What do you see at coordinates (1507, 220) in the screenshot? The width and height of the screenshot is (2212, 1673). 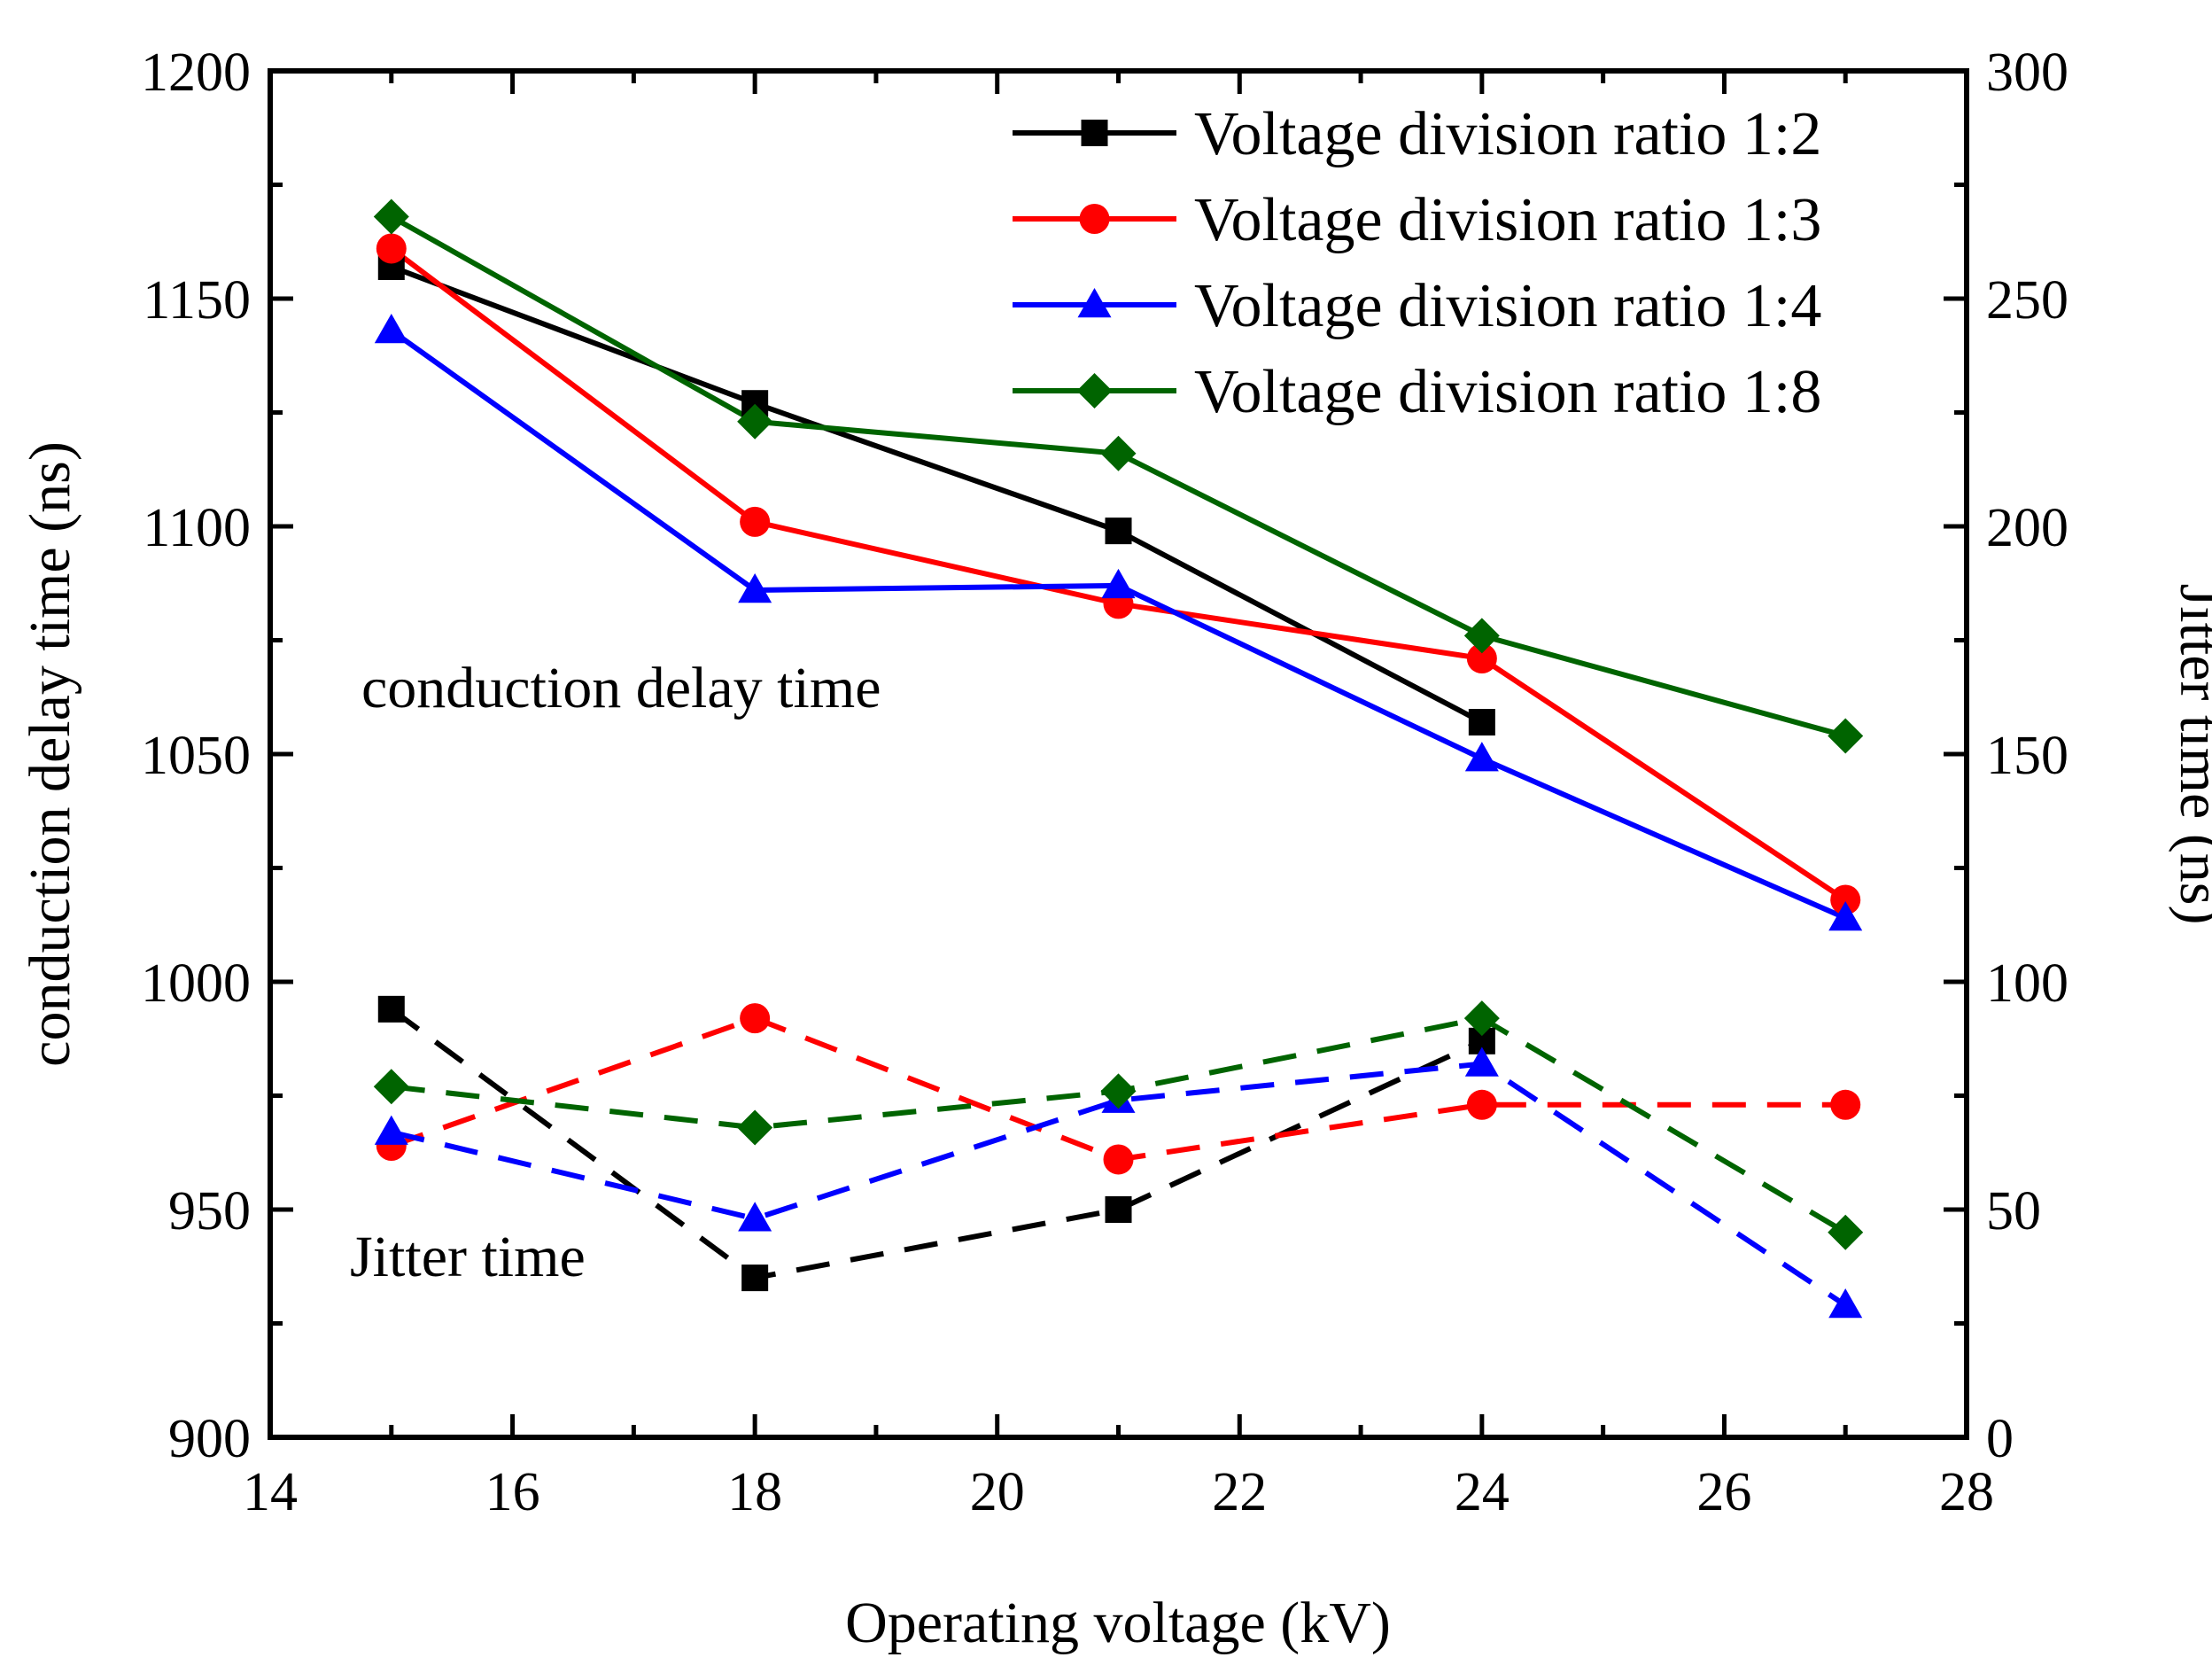 I see `legend-label-ratio-1-3: Voltage division ratio 1:3` at bounding box center [1507, 220].